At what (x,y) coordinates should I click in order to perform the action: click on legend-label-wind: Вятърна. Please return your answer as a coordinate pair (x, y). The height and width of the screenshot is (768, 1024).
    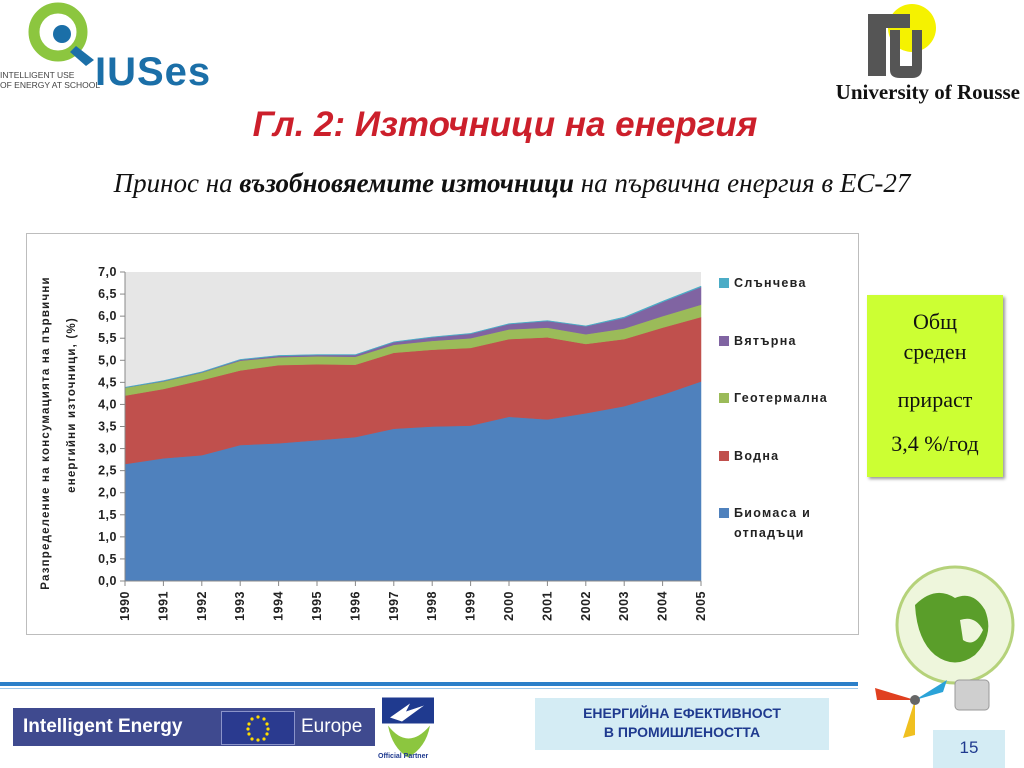
    Looking at the image, I should click on (765, 341).